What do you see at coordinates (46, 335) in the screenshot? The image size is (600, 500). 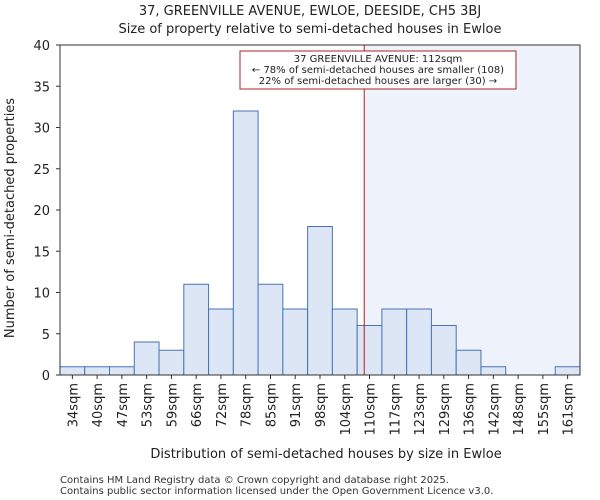 I see `y-tick-label: 5` at bounding box center [46, 335].